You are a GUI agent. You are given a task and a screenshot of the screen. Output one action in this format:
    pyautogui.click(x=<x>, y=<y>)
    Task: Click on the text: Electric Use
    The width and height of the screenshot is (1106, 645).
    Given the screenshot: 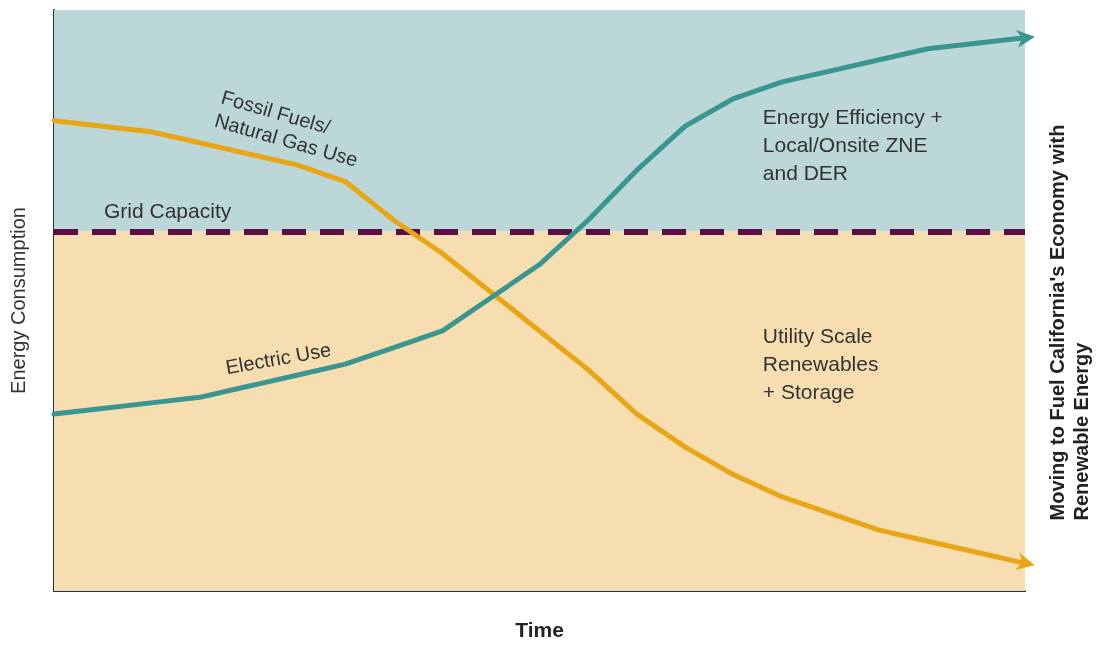 What is the action you would take?
    pyautogui.click(x=278, y=358)
    